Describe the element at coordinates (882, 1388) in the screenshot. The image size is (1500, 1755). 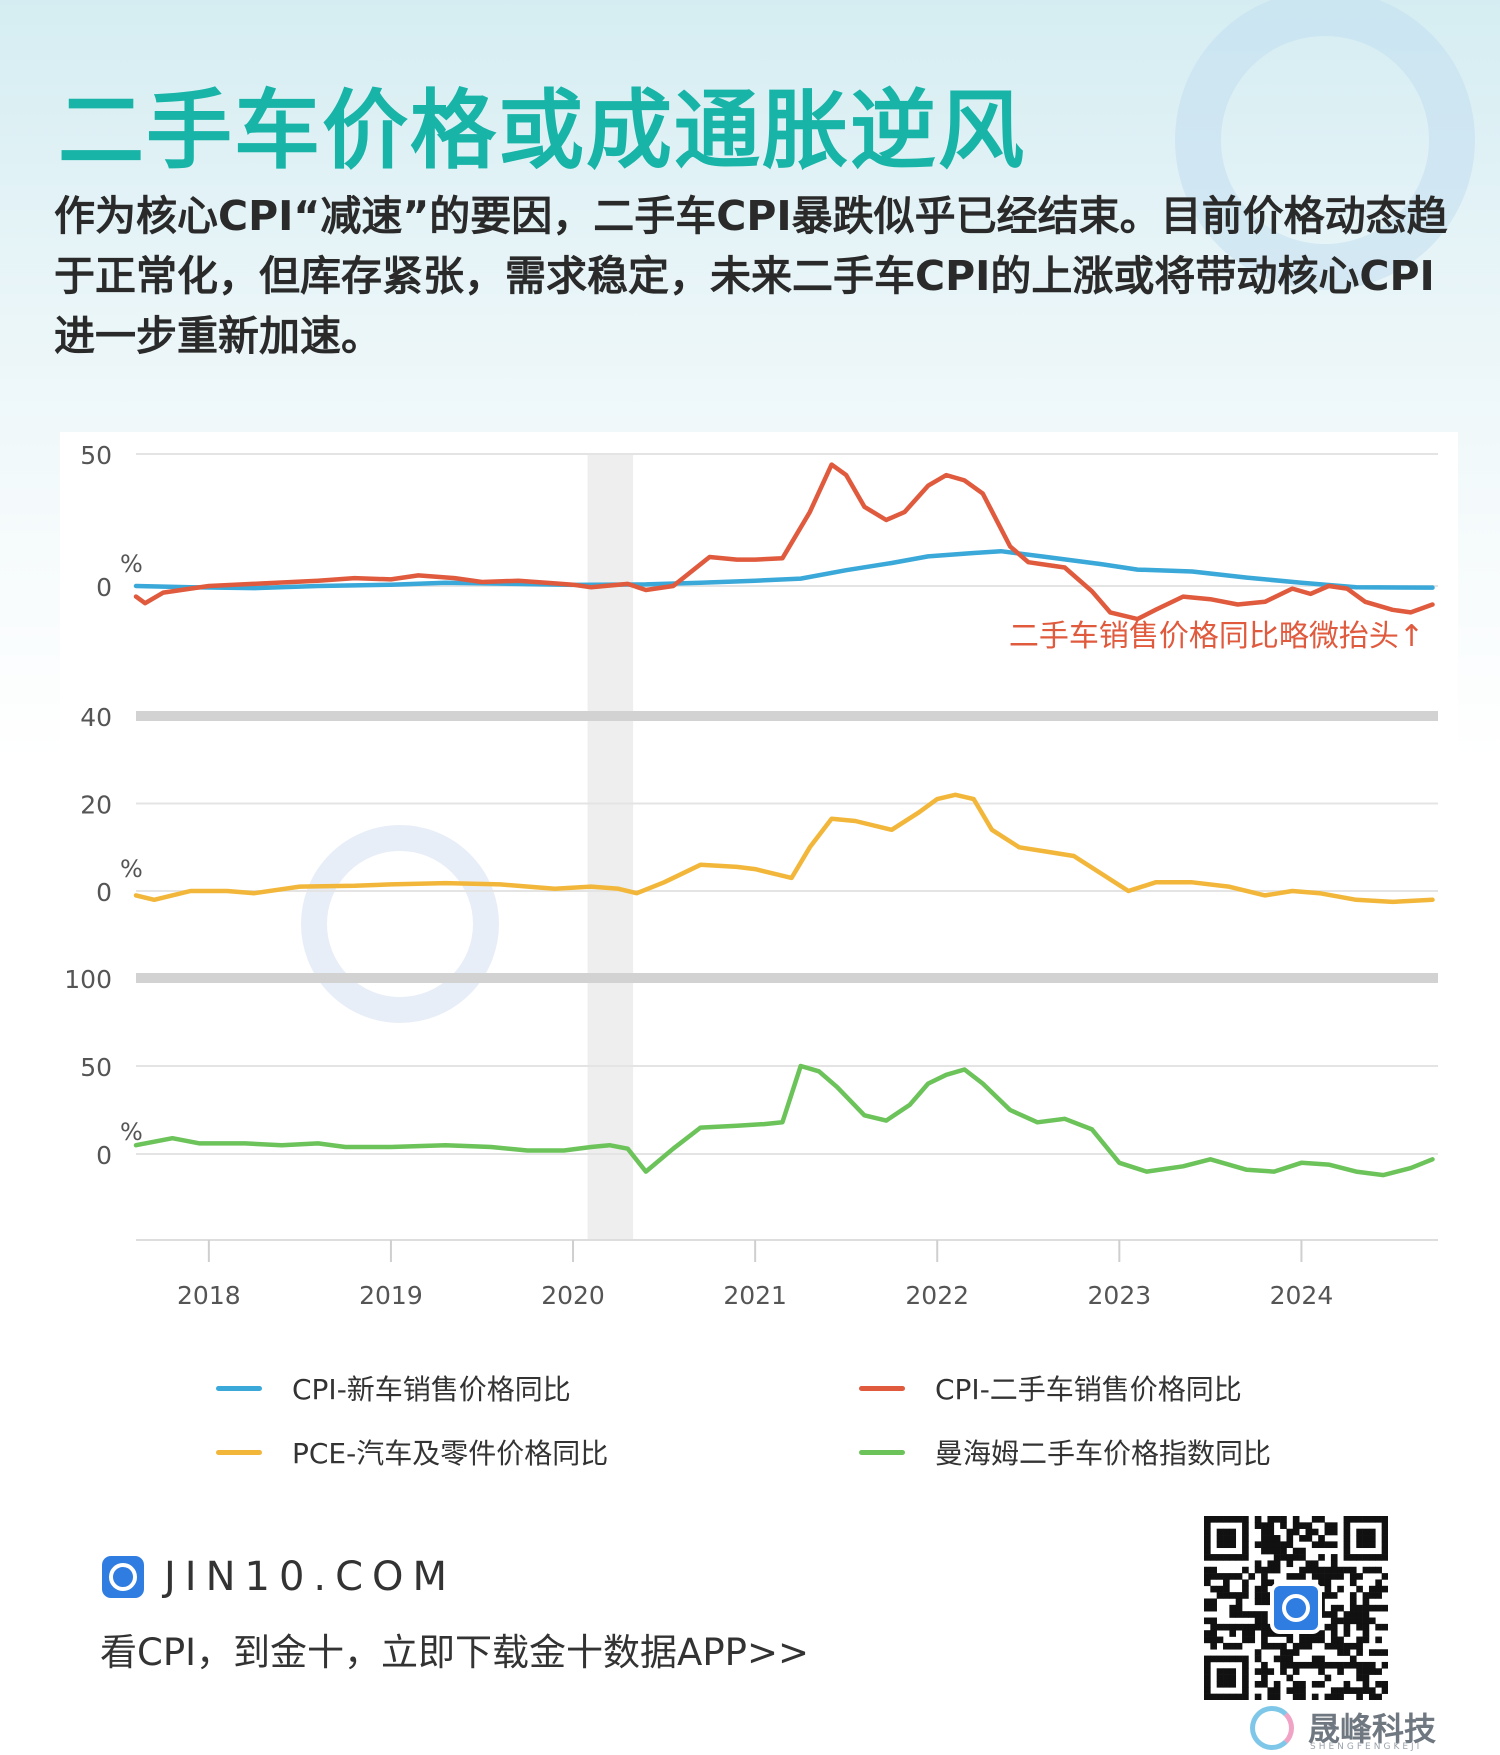
I see `legend-swatch` at that location.